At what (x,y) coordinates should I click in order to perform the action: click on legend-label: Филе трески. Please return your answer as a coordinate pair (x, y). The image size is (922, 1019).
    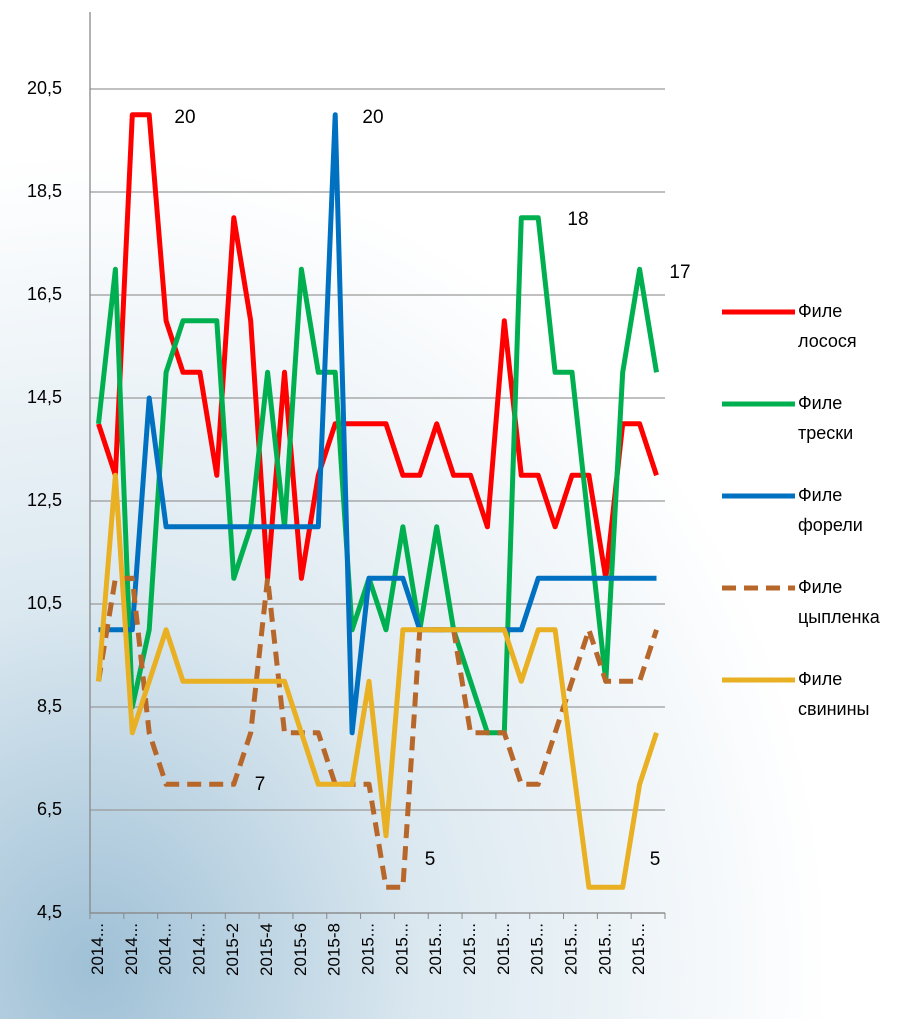
    Looking at the image, I should click on (825, 418).